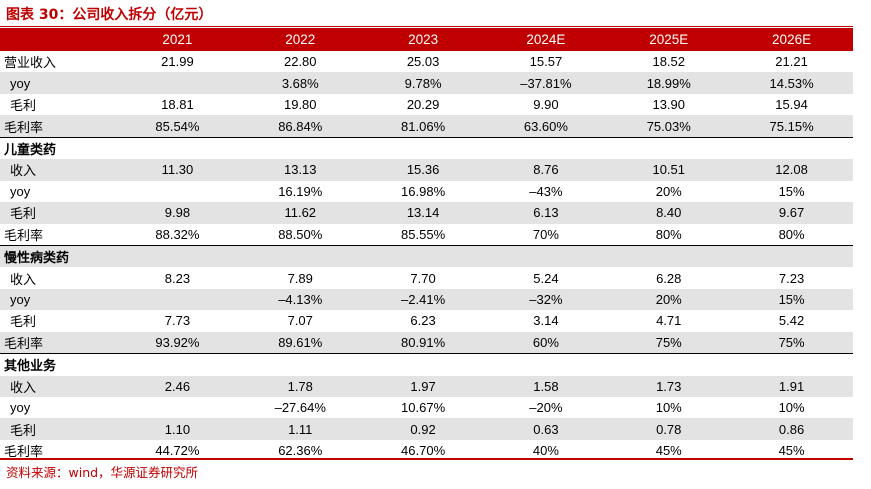 This screenshot has height=489, width=871. Describe the element at coordinates (791, 39) in the screenshot. I see `header-cell: 2026E` at that location.